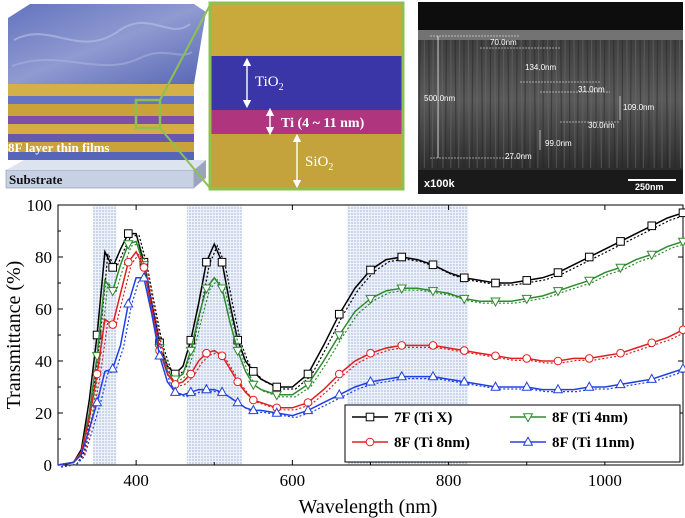 The image size is (685, 518). I want to click on layer-stack-illustration: 8F layer thin films Substrate, so click(105, 96).